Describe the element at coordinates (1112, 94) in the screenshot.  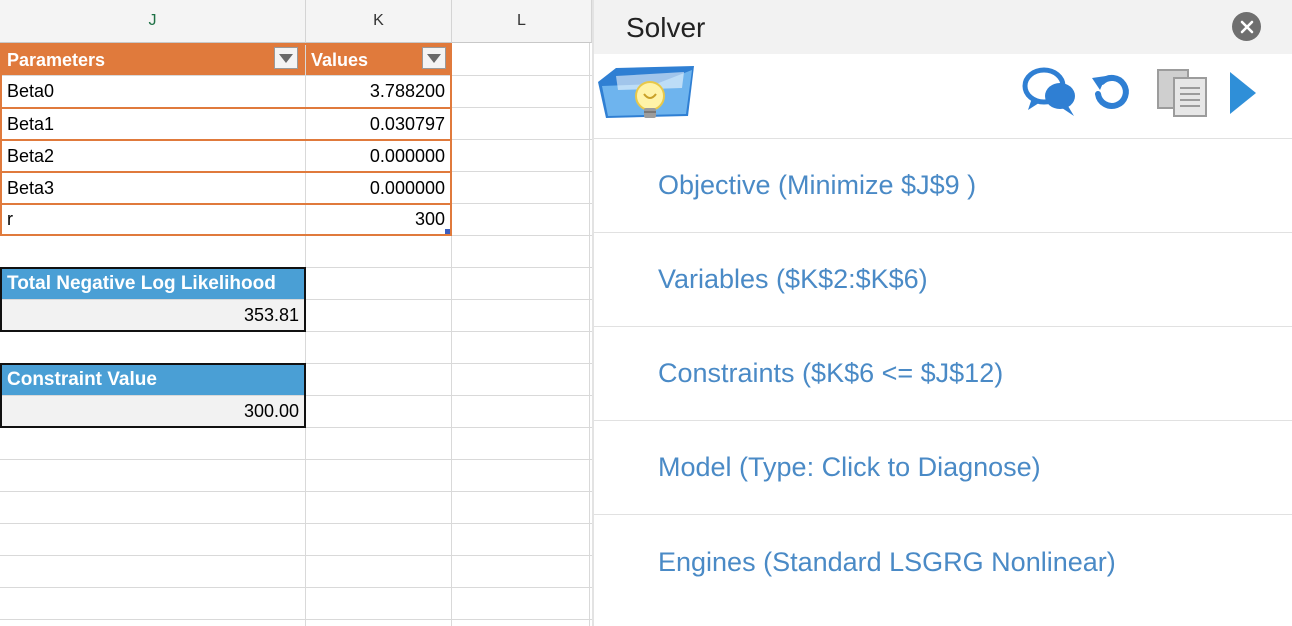
I see `reset-icon` at that location.